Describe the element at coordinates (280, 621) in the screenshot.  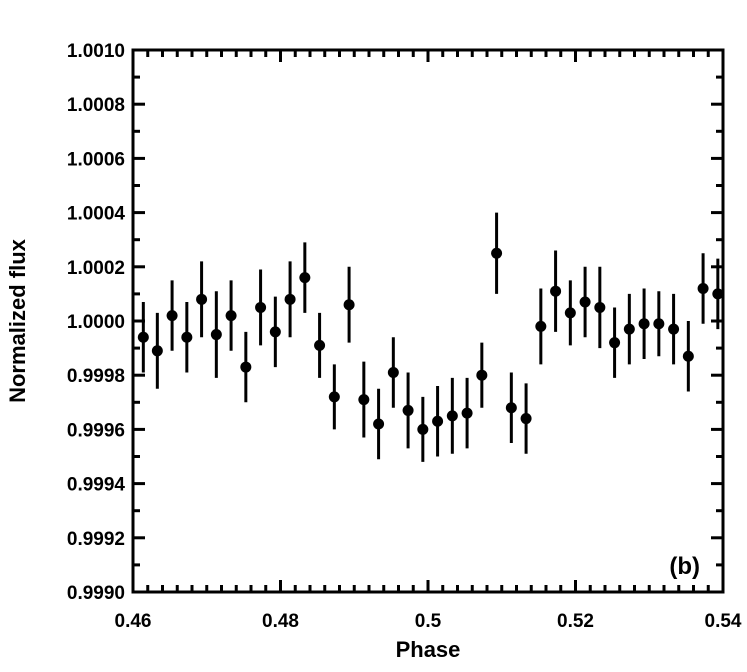
I see `x-tick-label: 0.48` at that location.